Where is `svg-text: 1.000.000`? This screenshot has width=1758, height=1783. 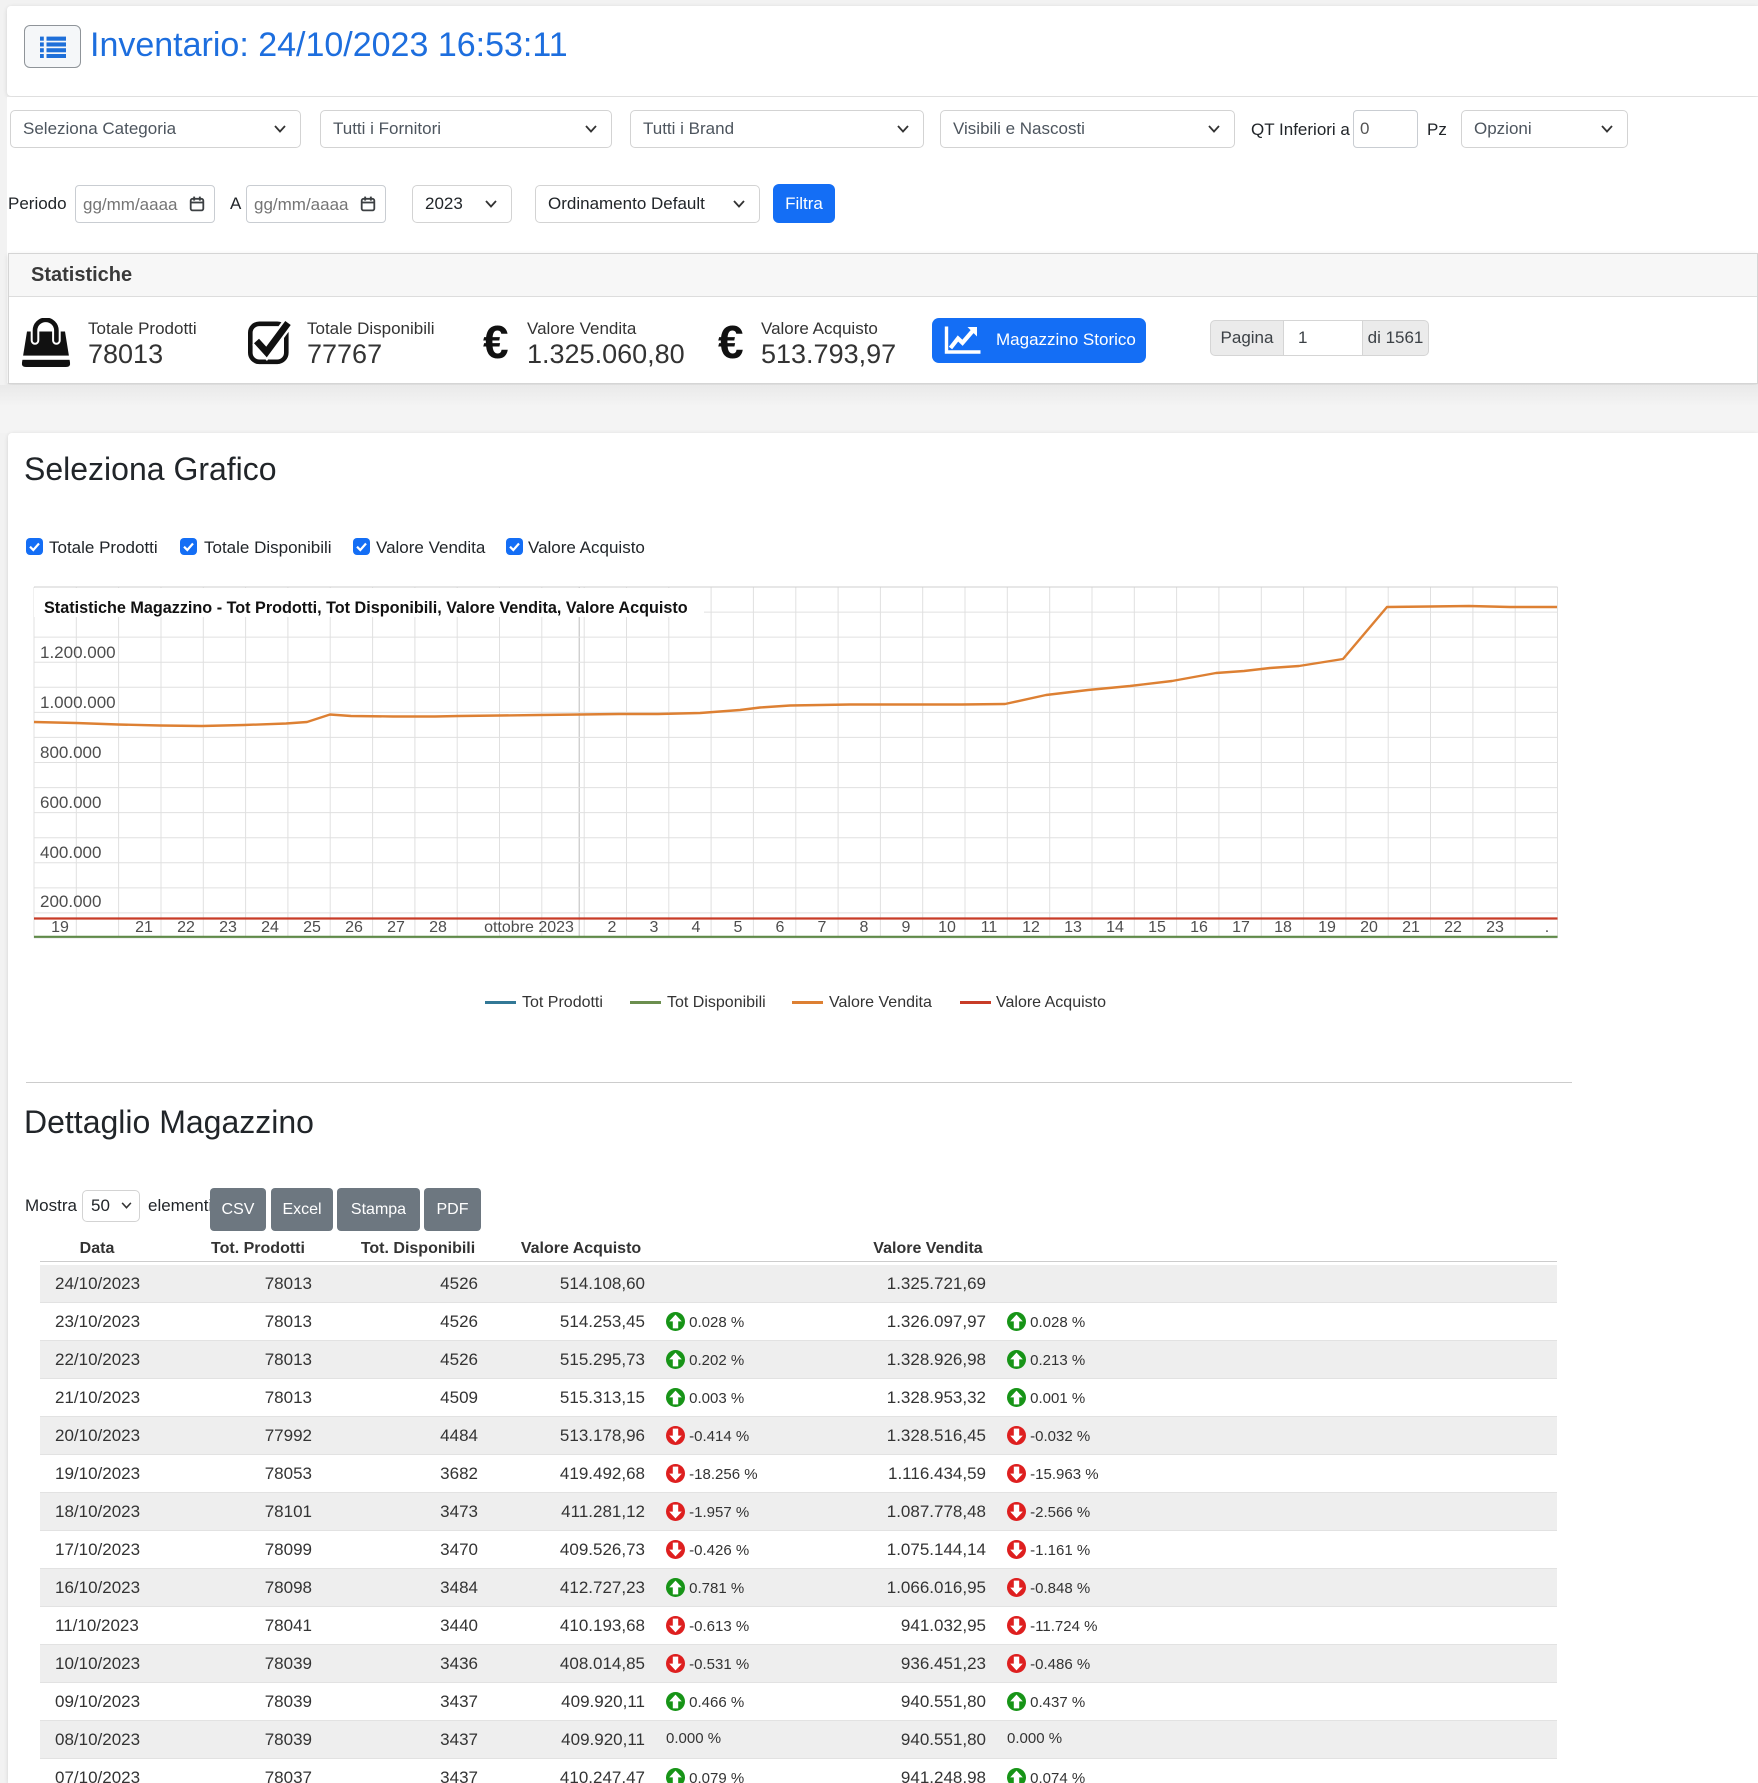 svg-text: 1.000.000 is located at coordinates (78, 702).